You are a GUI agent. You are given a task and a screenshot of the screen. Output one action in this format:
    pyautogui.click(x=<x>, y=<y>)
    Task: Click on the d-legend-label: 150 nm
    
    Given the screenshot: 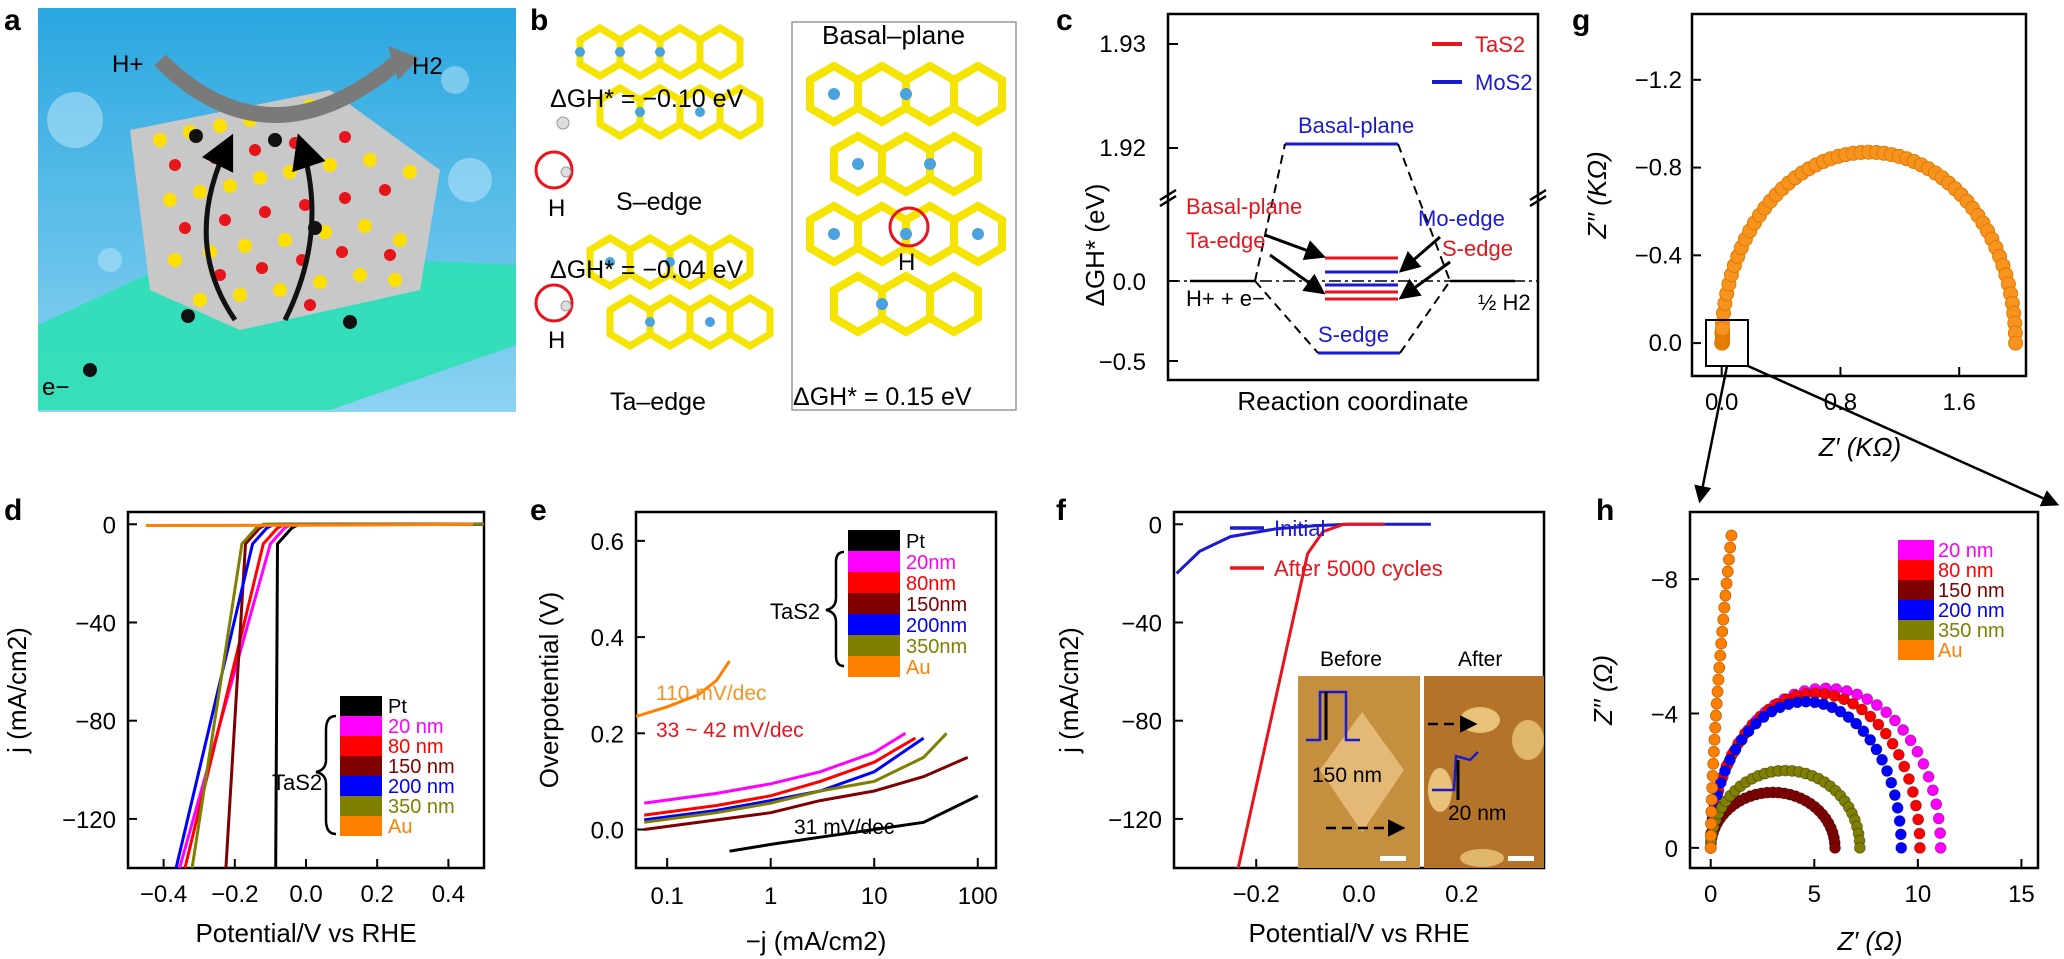 What is the action you would take?
    pyautogui.click(x=421, y=767)
    